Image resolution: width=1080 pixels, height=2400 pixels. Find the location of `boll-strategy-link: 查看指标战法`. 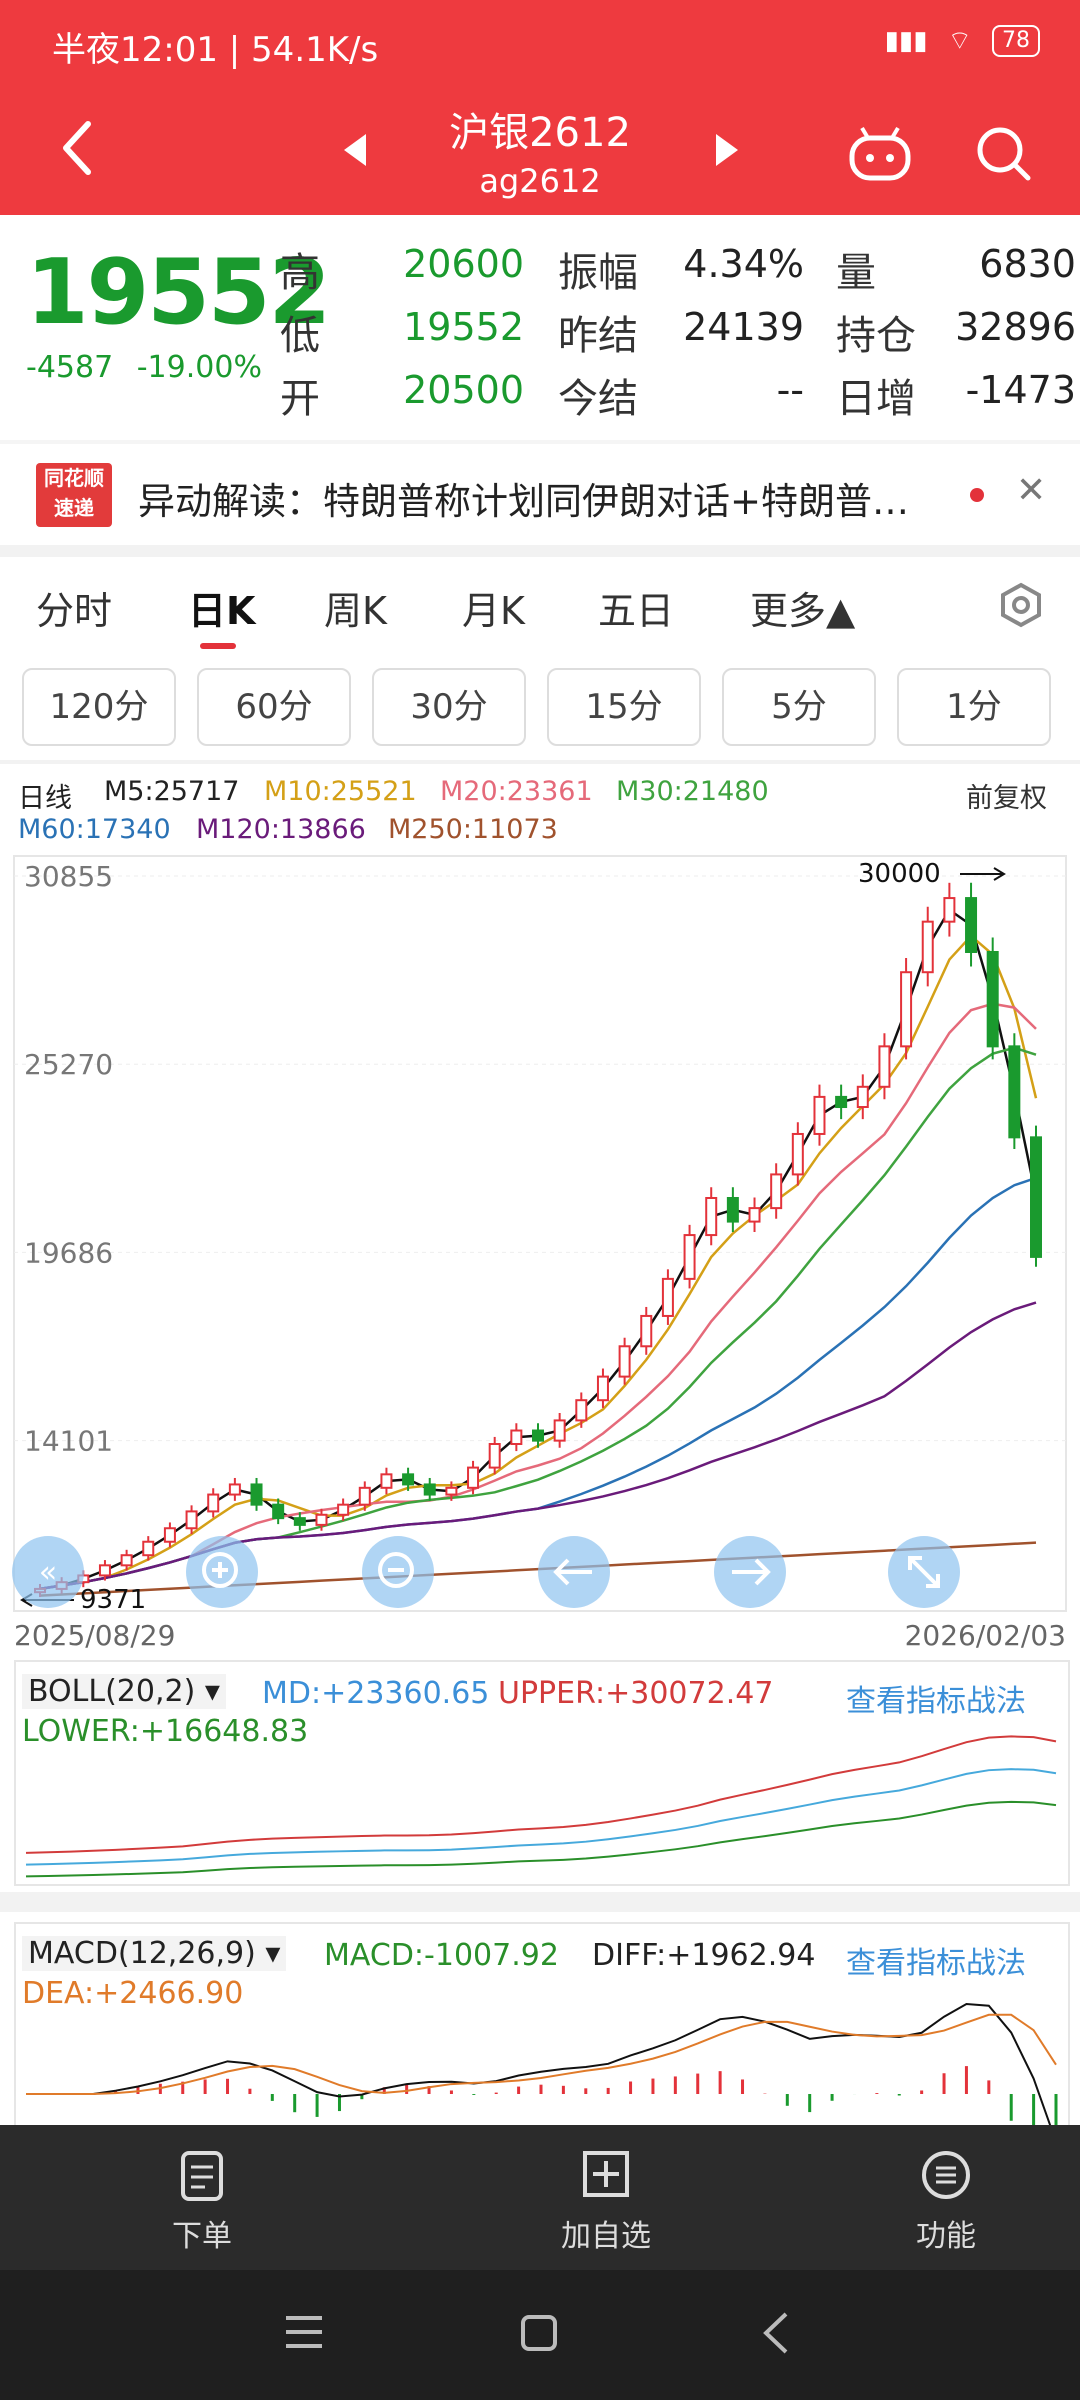

boll-strategy-link: 查看指标战法 is located at coordinates (936, 1701).